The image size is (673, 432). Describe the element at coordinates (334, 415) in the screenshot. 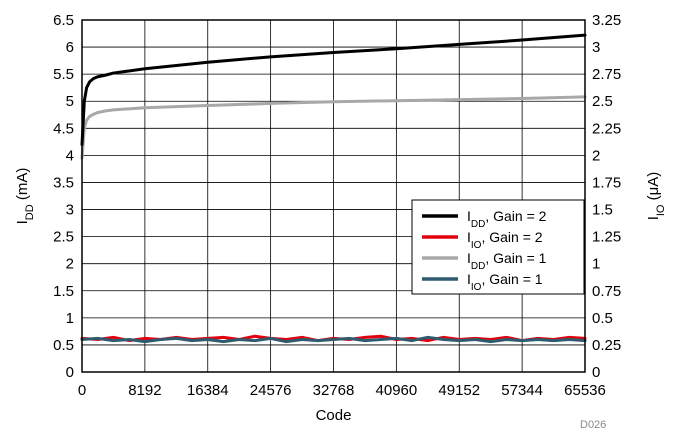

I see `x-axis-title: Code` at that location.